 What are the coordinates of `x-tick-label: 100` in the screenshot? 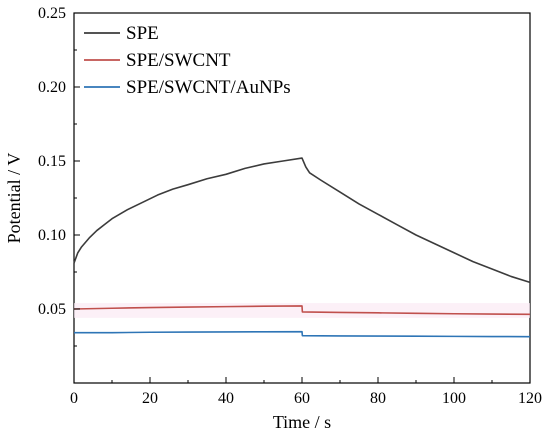 It's located at (454, 398).